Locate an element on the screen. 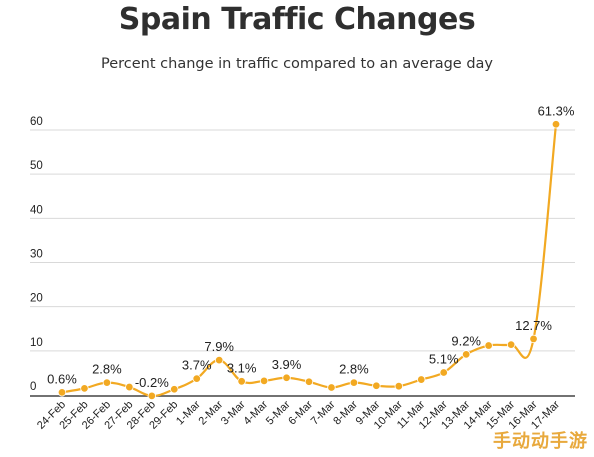  y-tick-label: 40 is located at coordinates (36, 210).